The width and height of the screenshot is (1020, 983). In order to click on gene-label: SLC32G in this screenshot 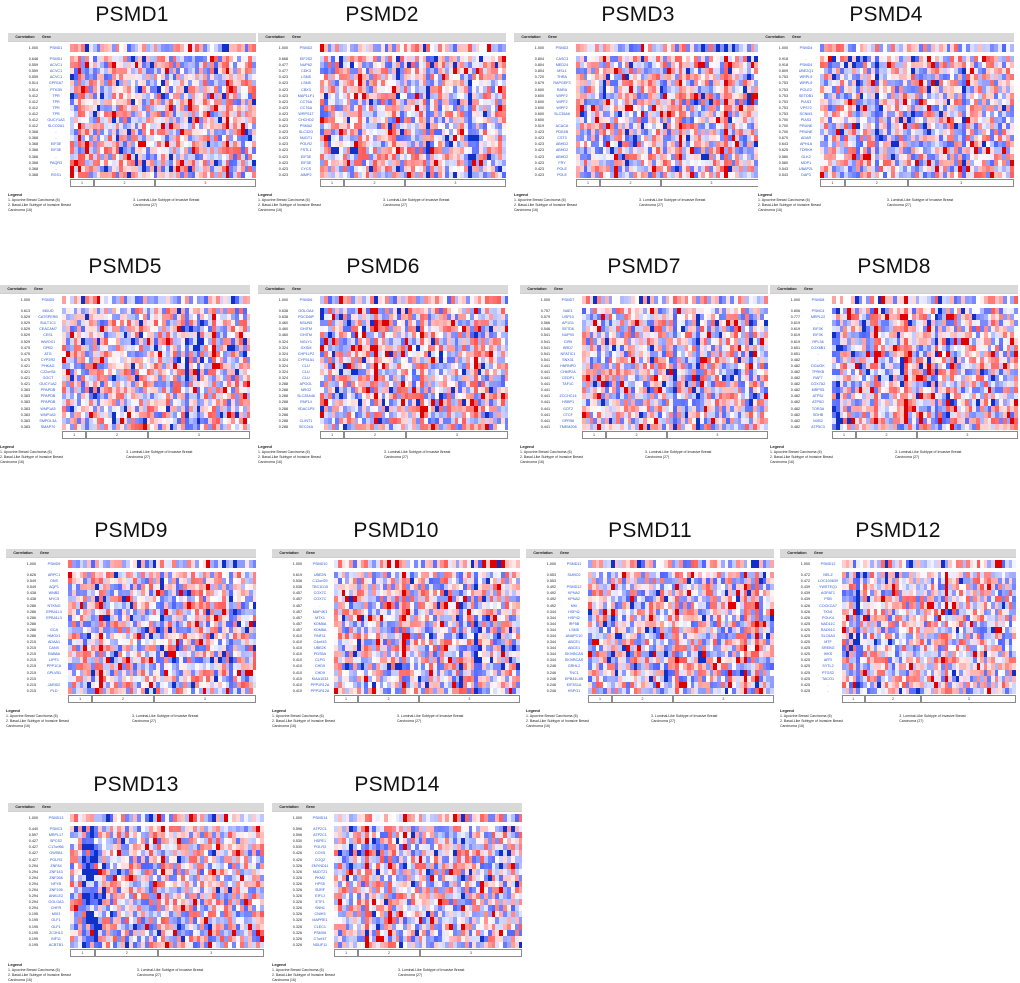, I will do `click(306, 132)`.